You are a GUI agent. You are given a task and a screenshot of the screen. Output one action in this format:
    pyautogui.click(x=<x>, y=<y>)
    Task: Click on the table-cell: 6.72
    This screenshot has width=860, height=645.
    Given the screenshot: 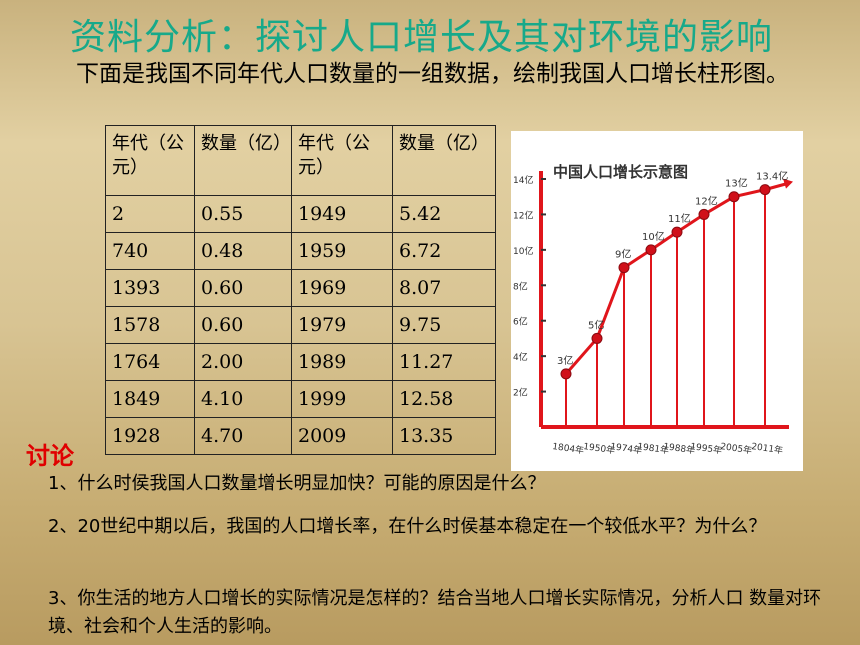 What is the action you would take?
    pyautogui.click(x=444, y=251)
    